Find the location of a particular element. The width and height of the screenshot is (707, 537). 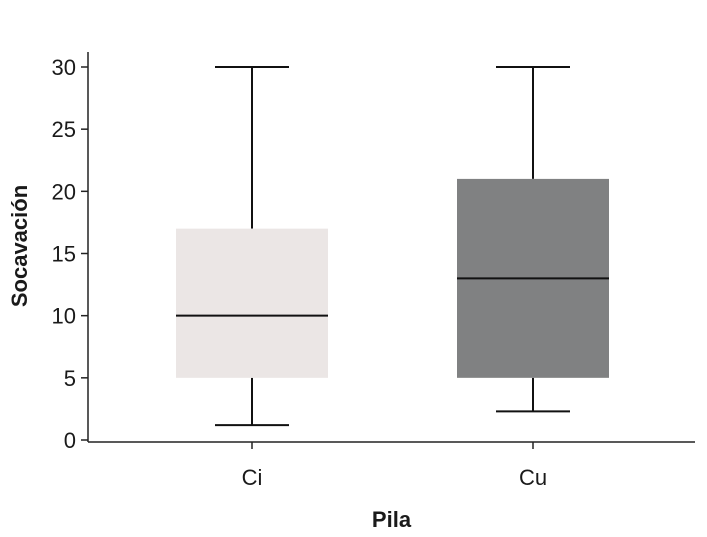

x-axis-title: Pila is located at coordinates (392, 519).